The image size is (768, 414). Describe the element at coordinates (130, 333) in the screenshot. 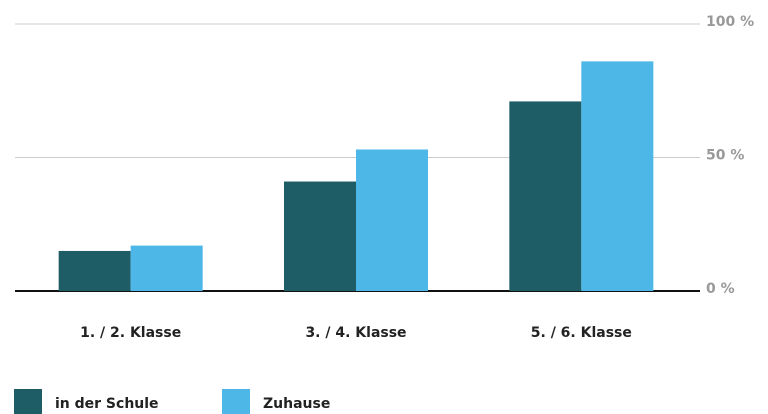

I see `x-tick-label: 1. / 2. Klasse` at that location.